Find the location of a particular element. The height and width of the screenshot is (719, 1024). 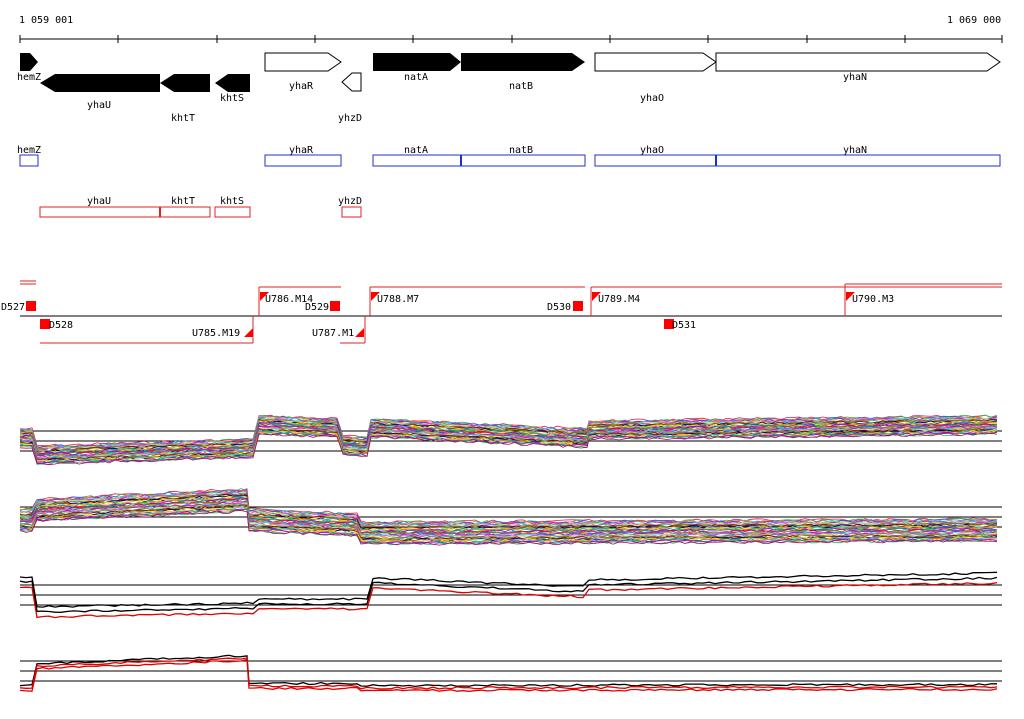

feature-d528: D528 is located at coordinates (56, 325).